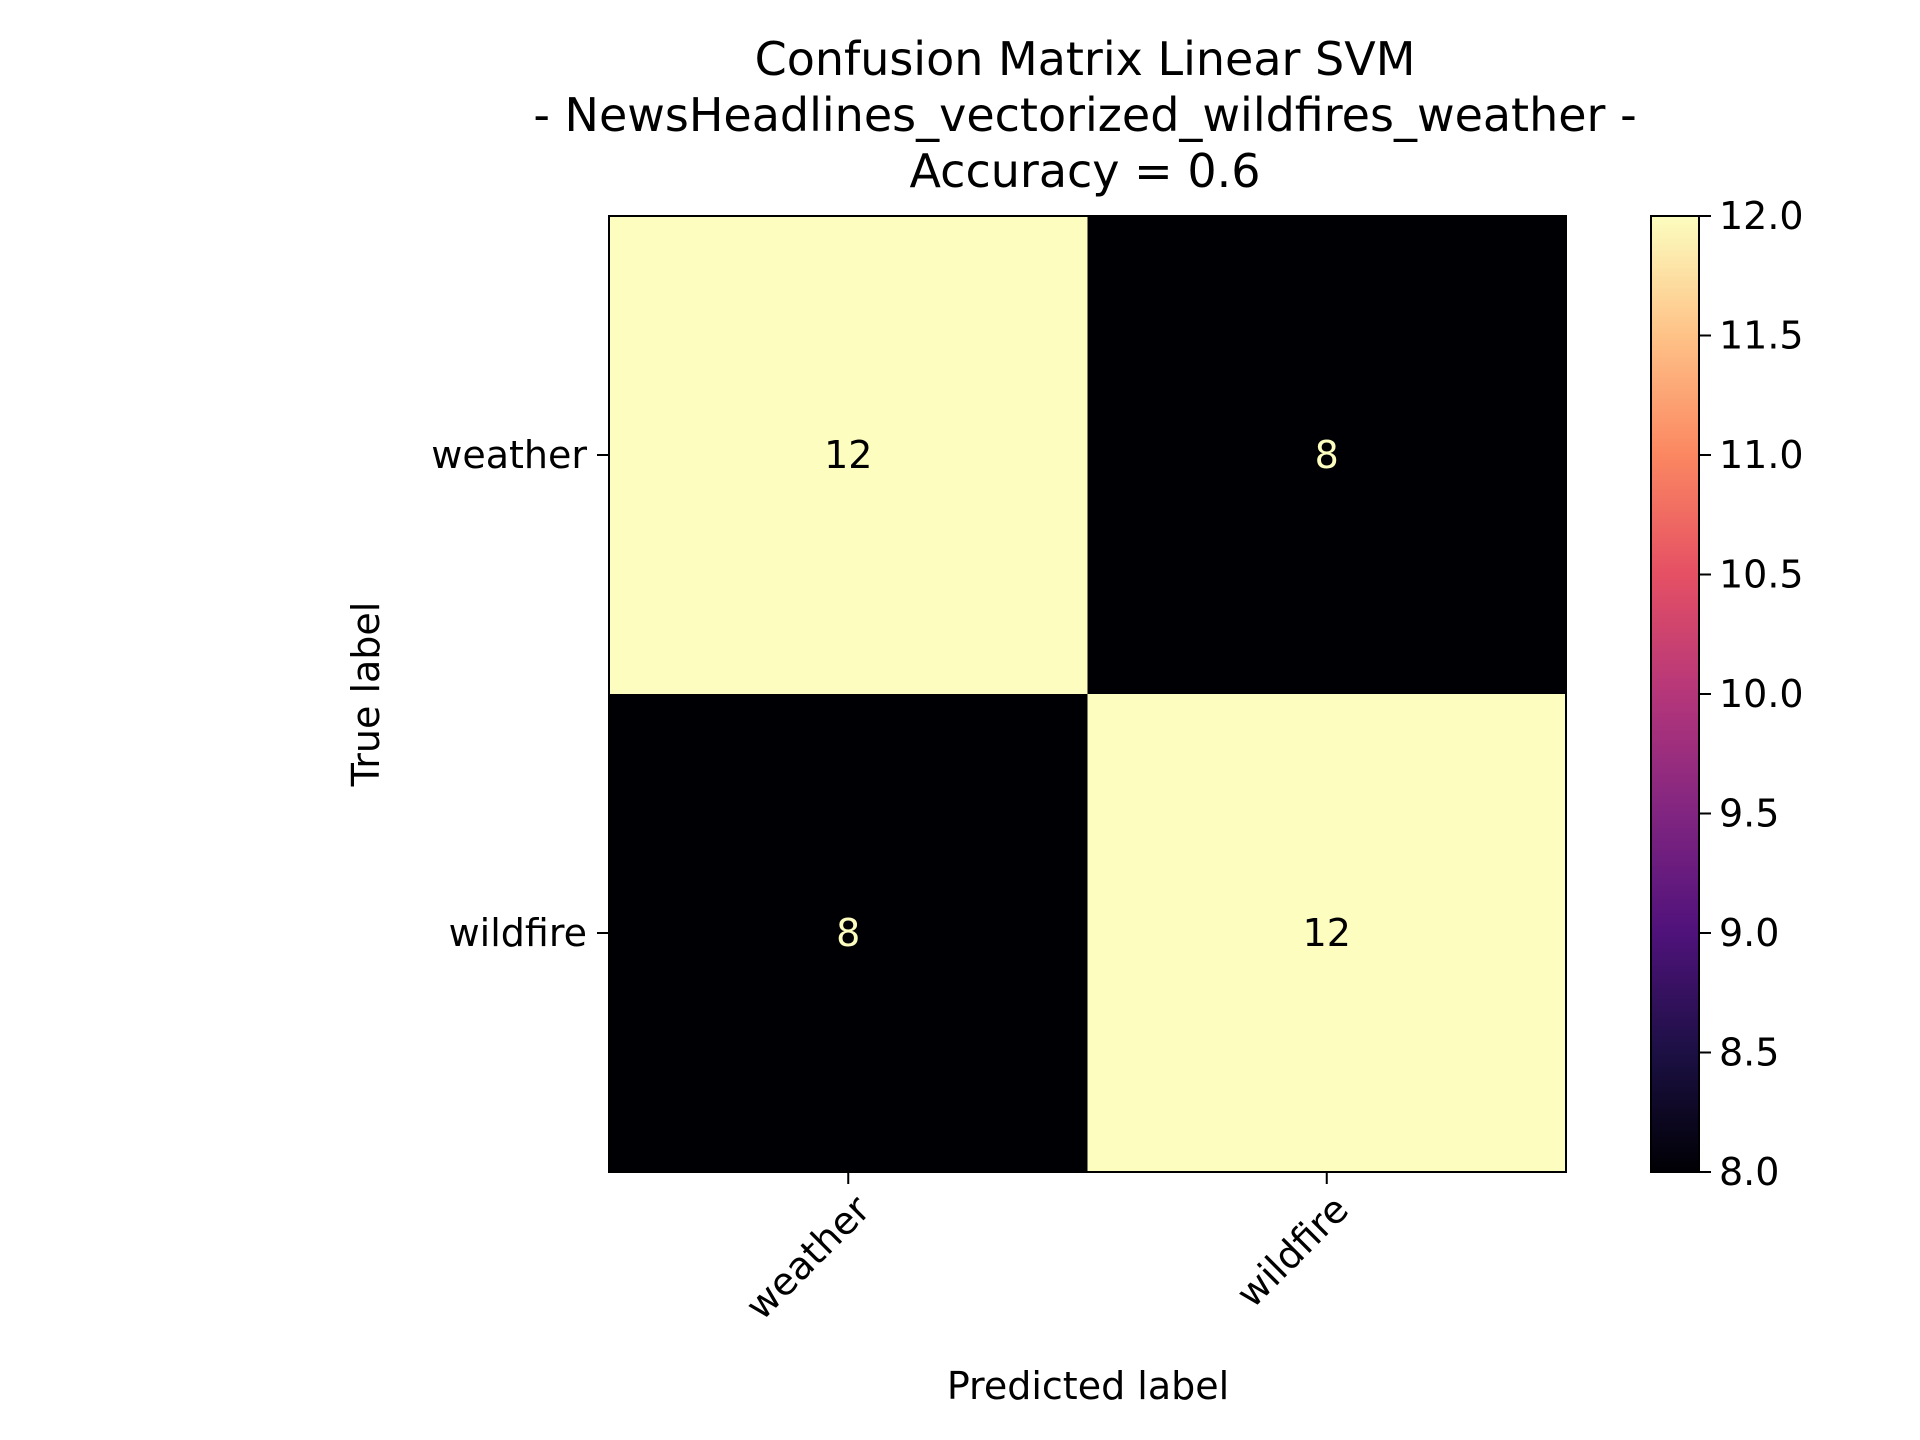 The height and width of the screenshot is (1440, 1920). What do you see at coordinates (1047, 1250) in the screenshot?
I see `x-axis-ticks: weather wildfire` at bounding box center [1047, 1250].